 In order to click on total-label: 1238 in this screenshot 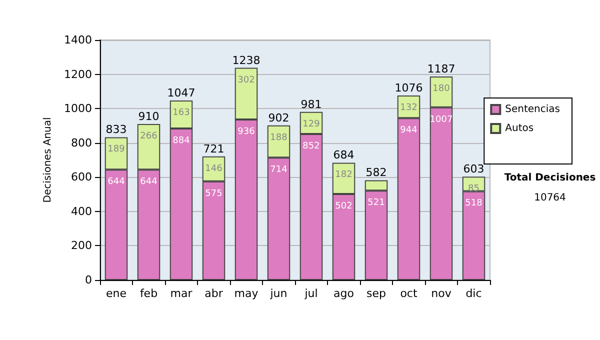, I will do `click(246, 60)`.